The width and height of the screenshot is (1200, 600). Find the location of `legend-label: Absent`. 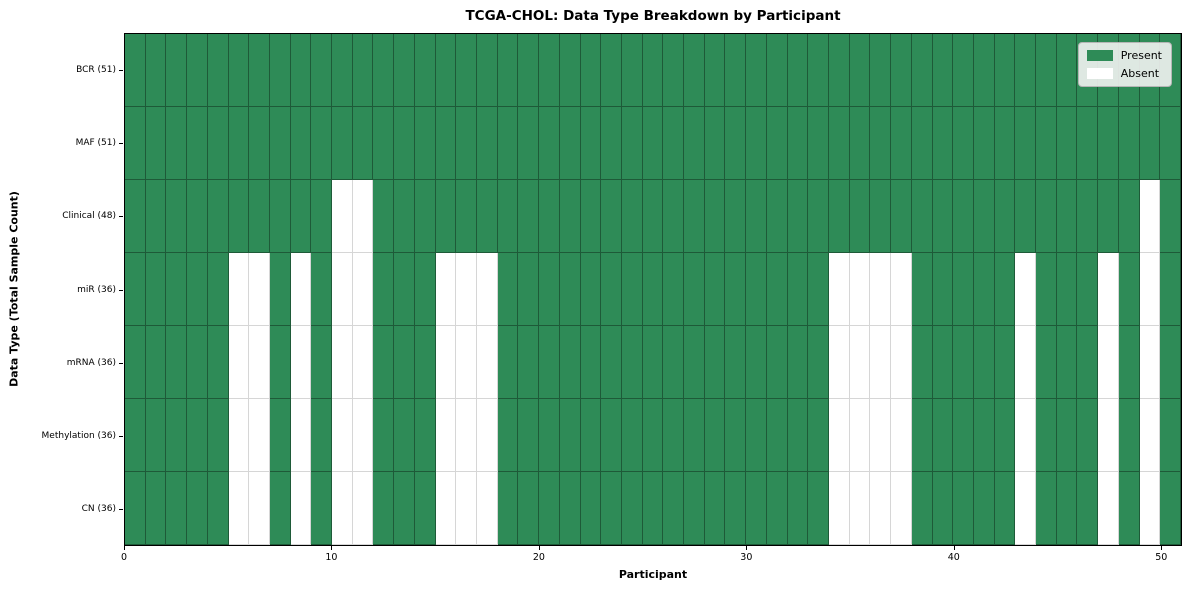

legend-label: Absent is located at coordinates (1140, 73).